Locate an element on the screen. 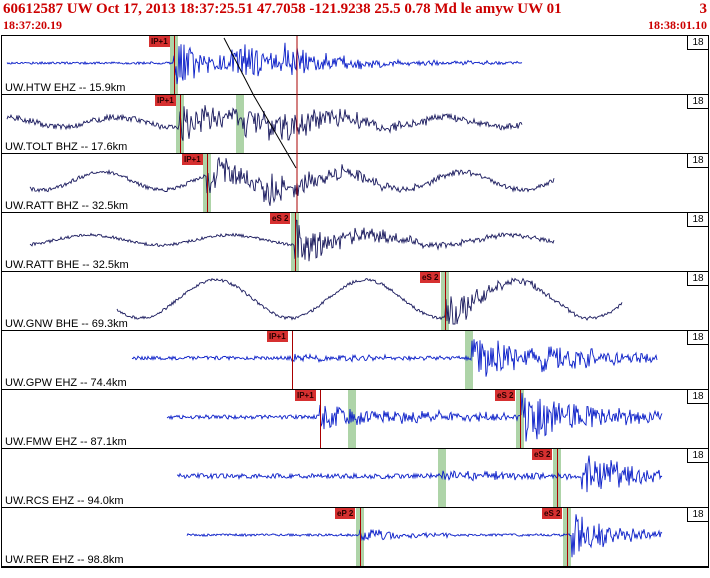  trace-panel-gpw-ehz: IP+1 18 UW.GPW EHZ -- 74.4km is located at coordinates (355, 360).